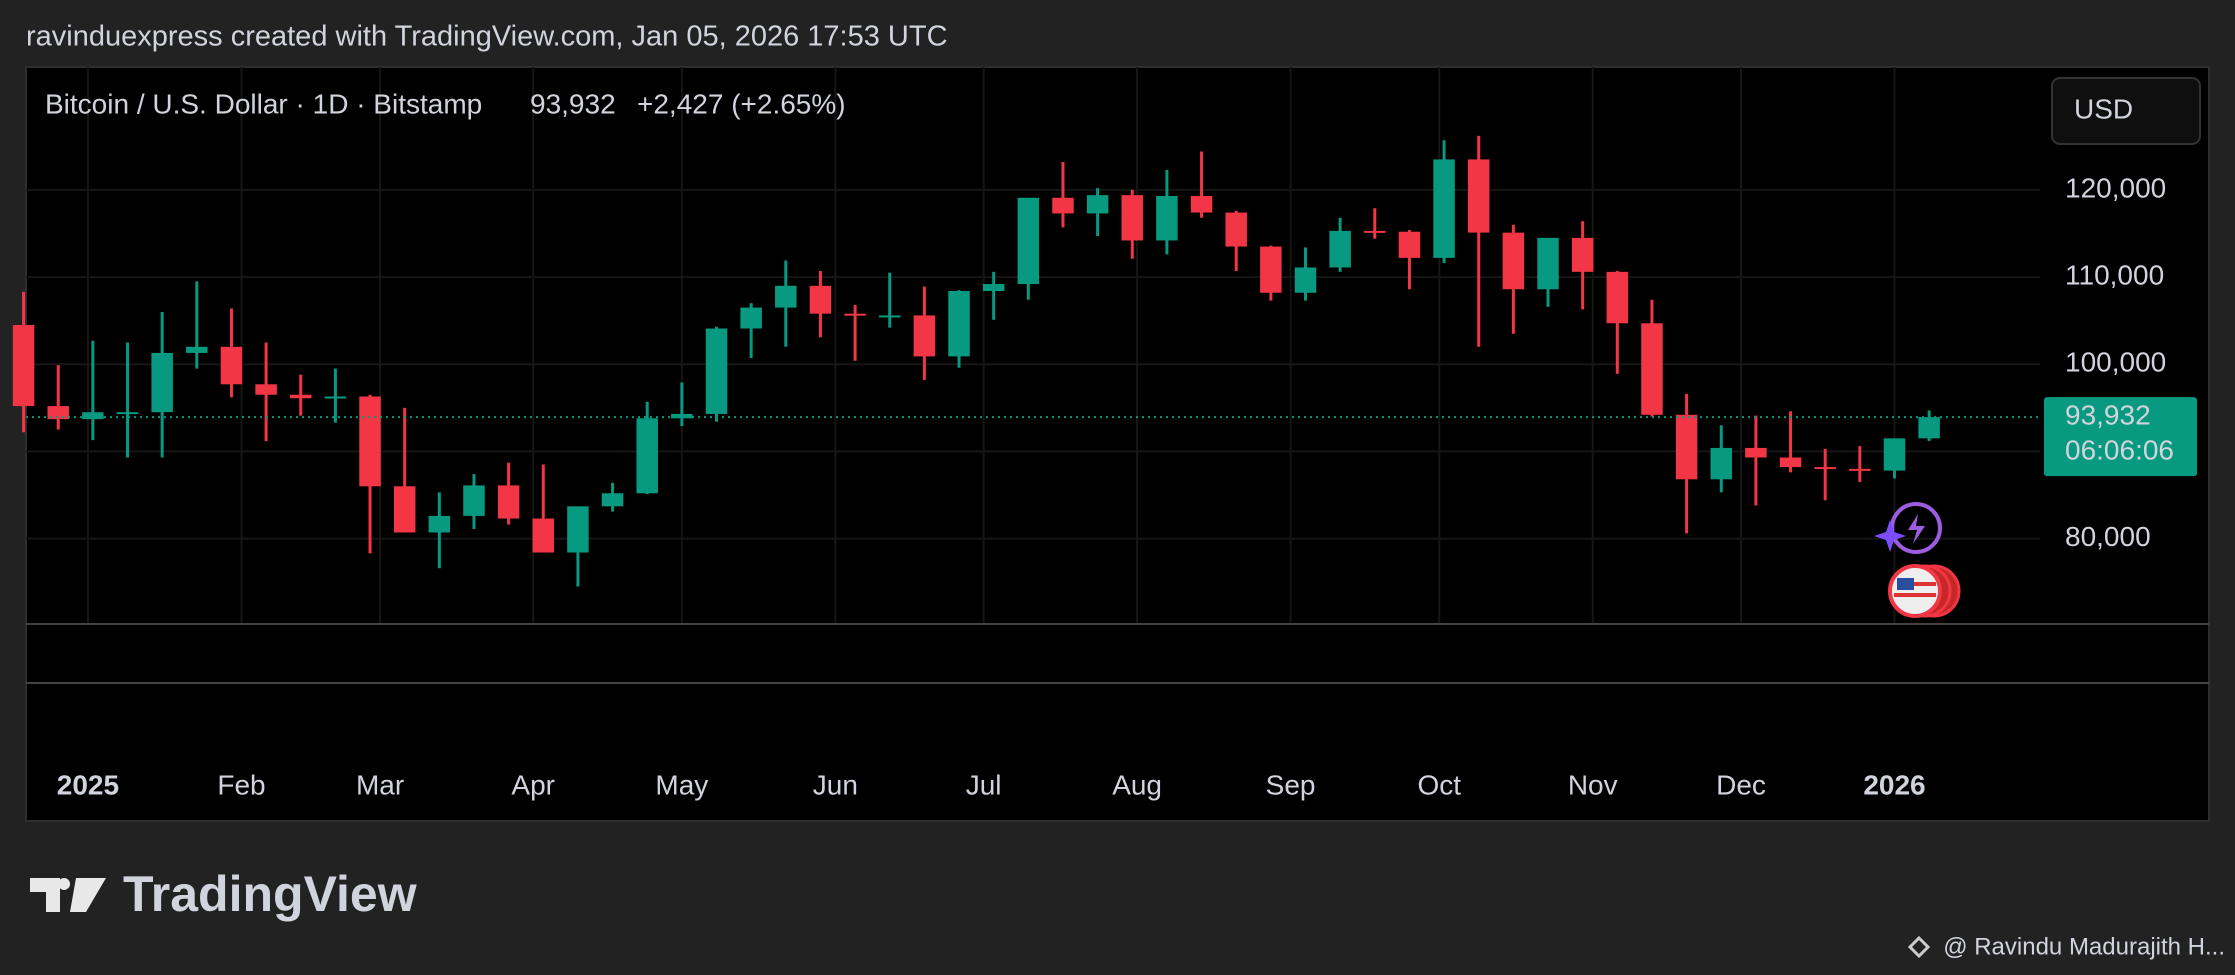 This screenshot has height=975, width=2235. I want to click on logo-mark, so click(68, 895).